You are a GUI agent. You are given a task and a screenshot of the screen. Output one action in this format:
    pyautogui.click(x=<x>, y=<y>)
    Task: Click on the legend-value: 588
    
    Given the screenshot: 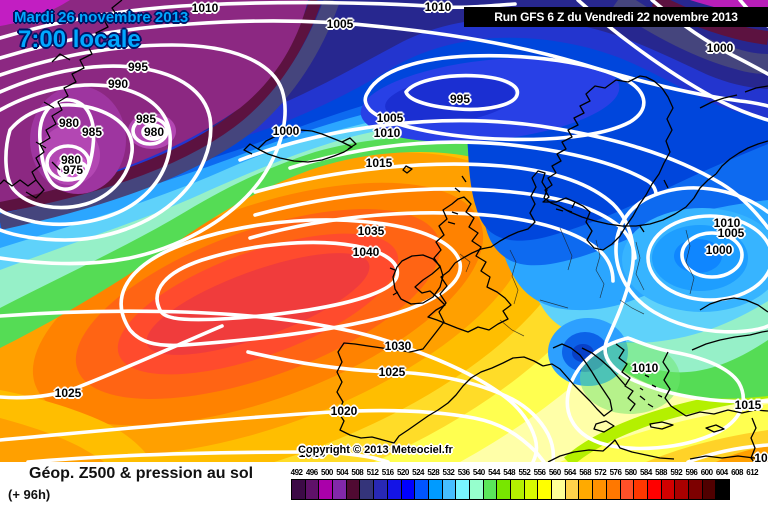 What is the action you would take?
    pyautogui.click(x=661, y=472)
    